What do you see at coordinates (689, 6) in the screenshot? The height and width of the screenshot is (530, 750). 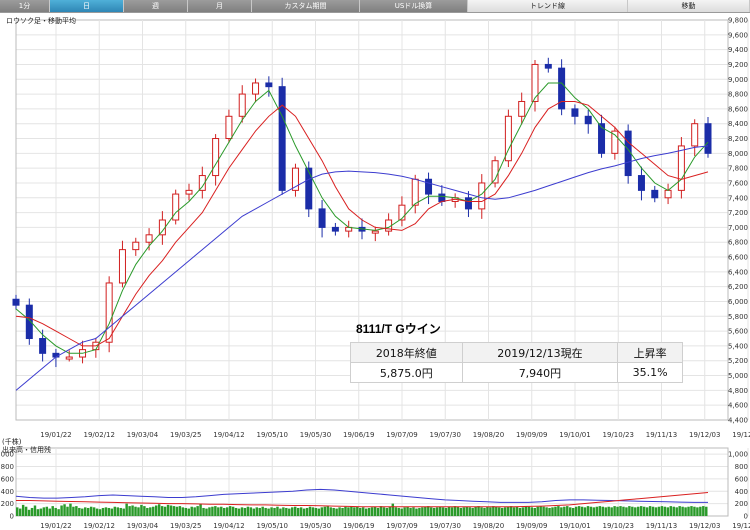 I see `move-button: 移動` at bounding box center [689, 6].